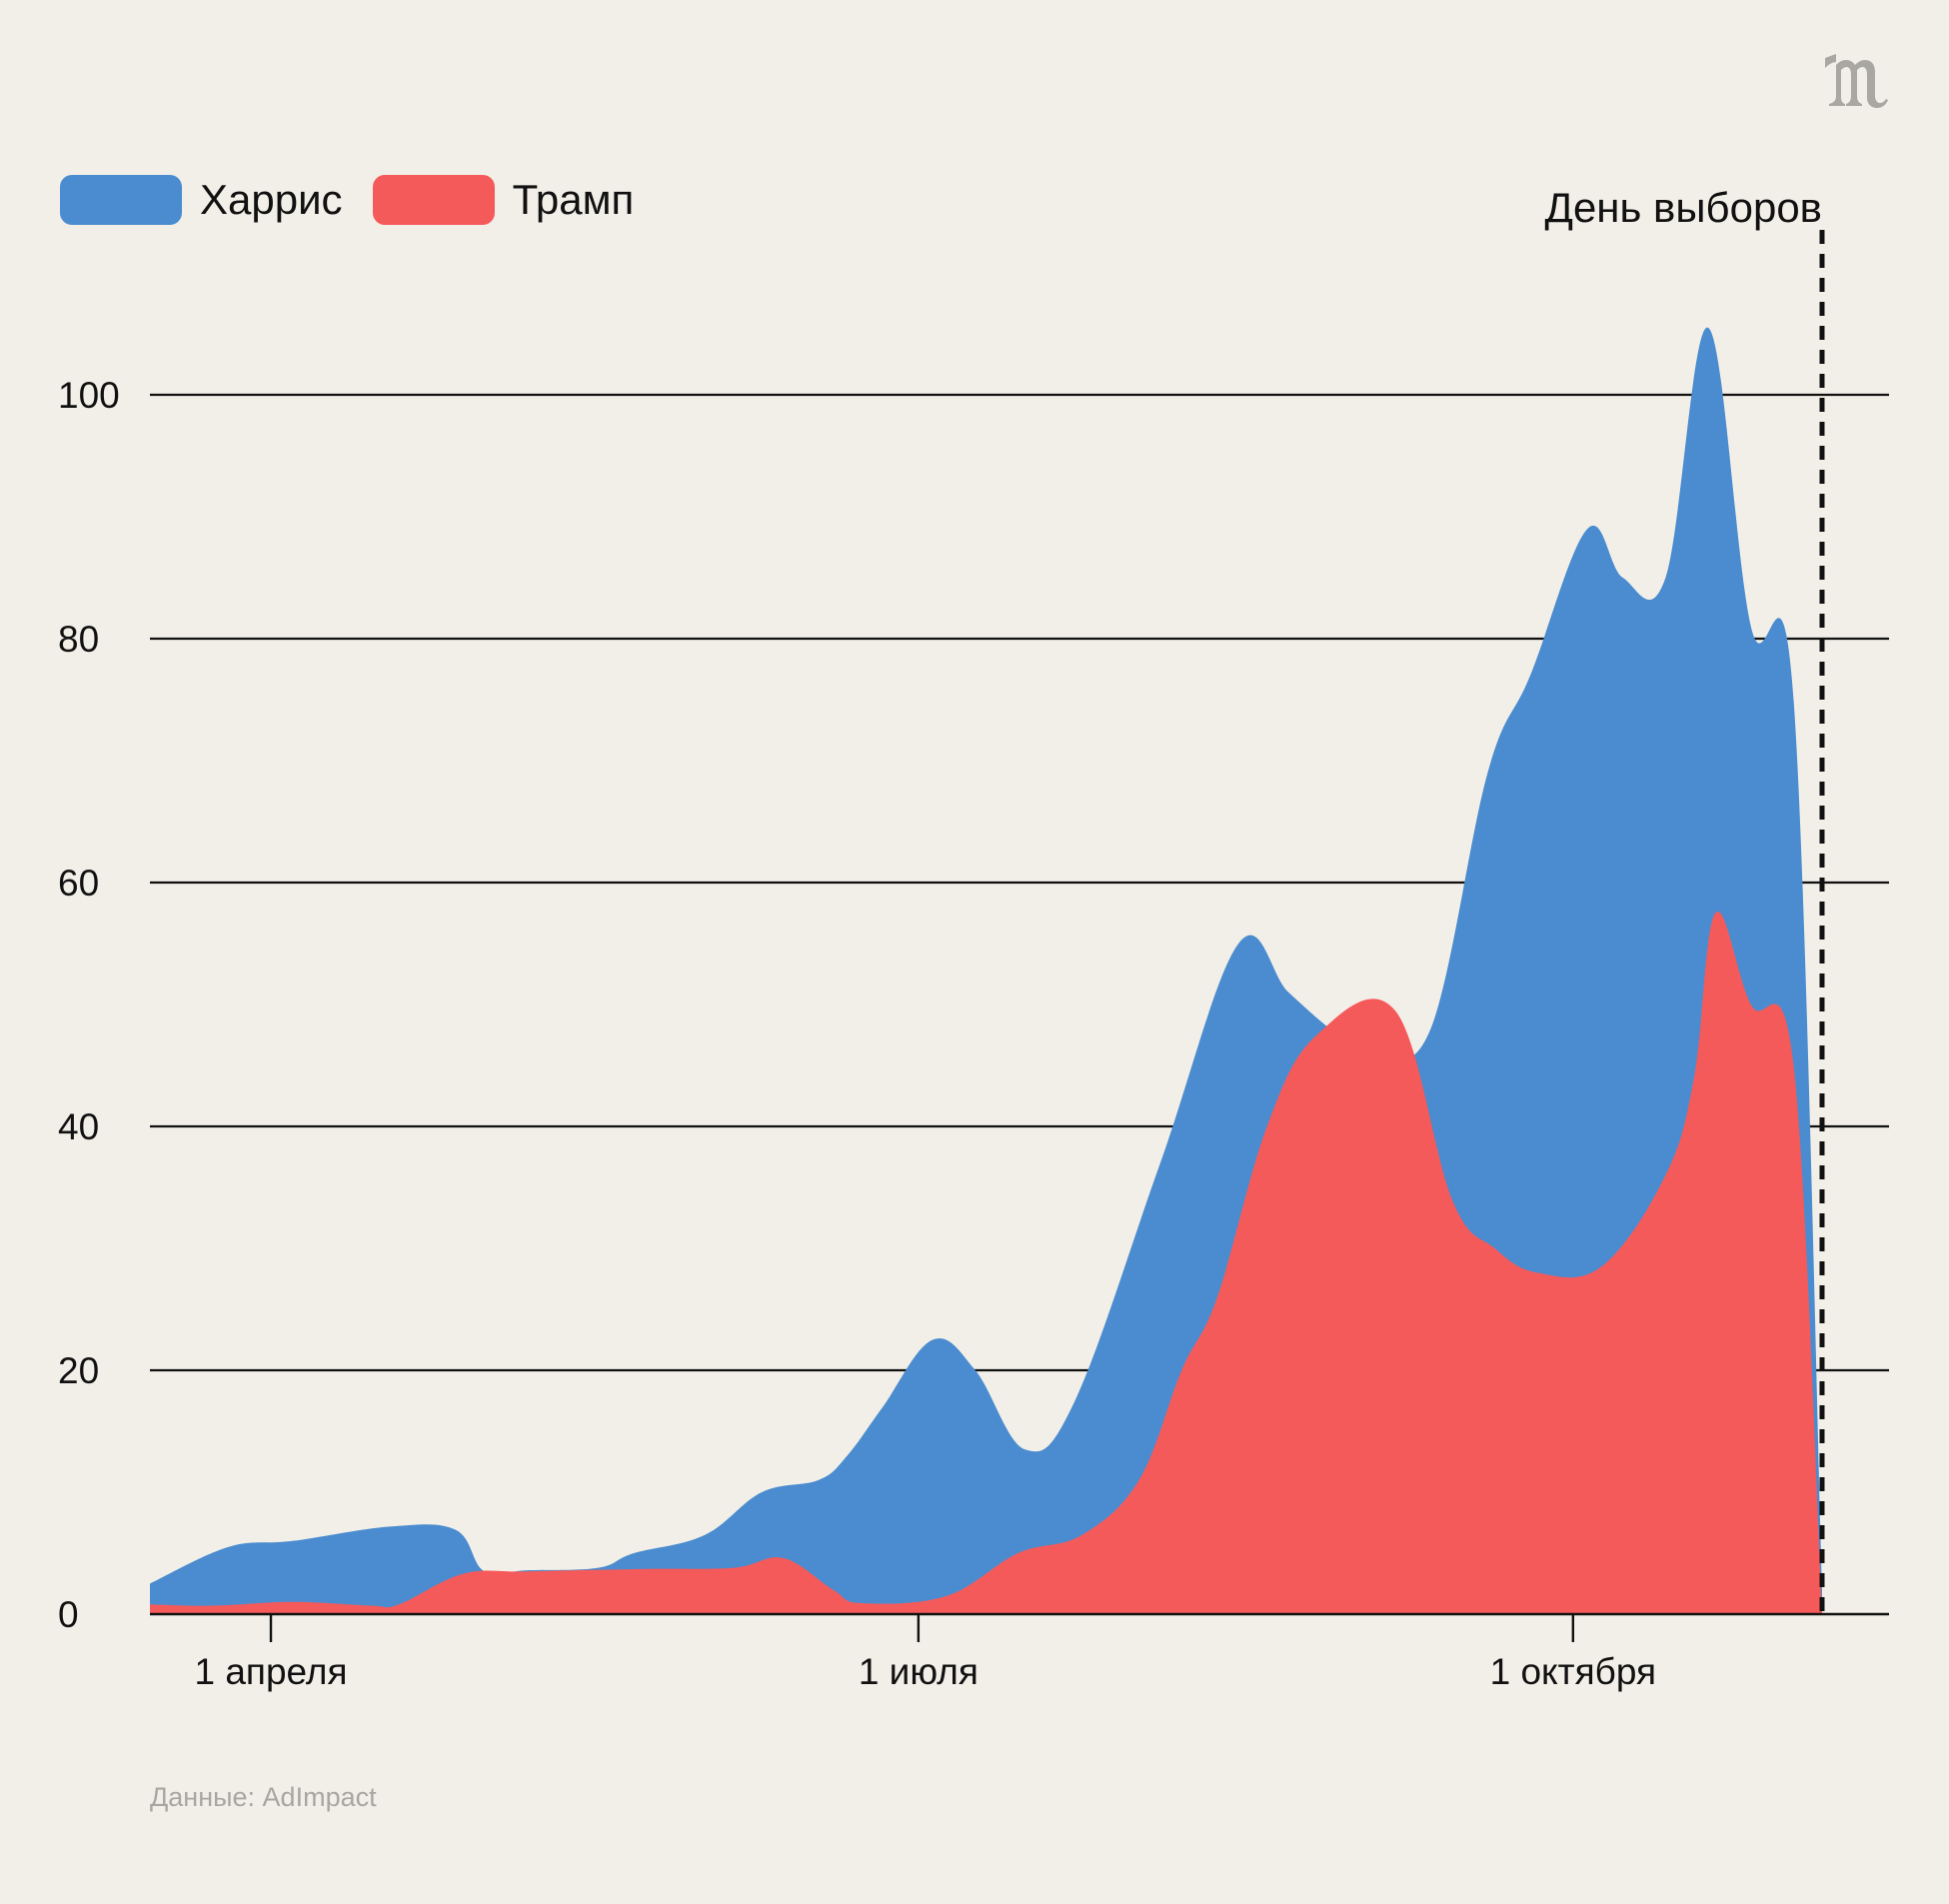 The width and height of the screenshot is (1949, 1904). I want to click on legend-item-harris: Харрис, so click(201, 200).